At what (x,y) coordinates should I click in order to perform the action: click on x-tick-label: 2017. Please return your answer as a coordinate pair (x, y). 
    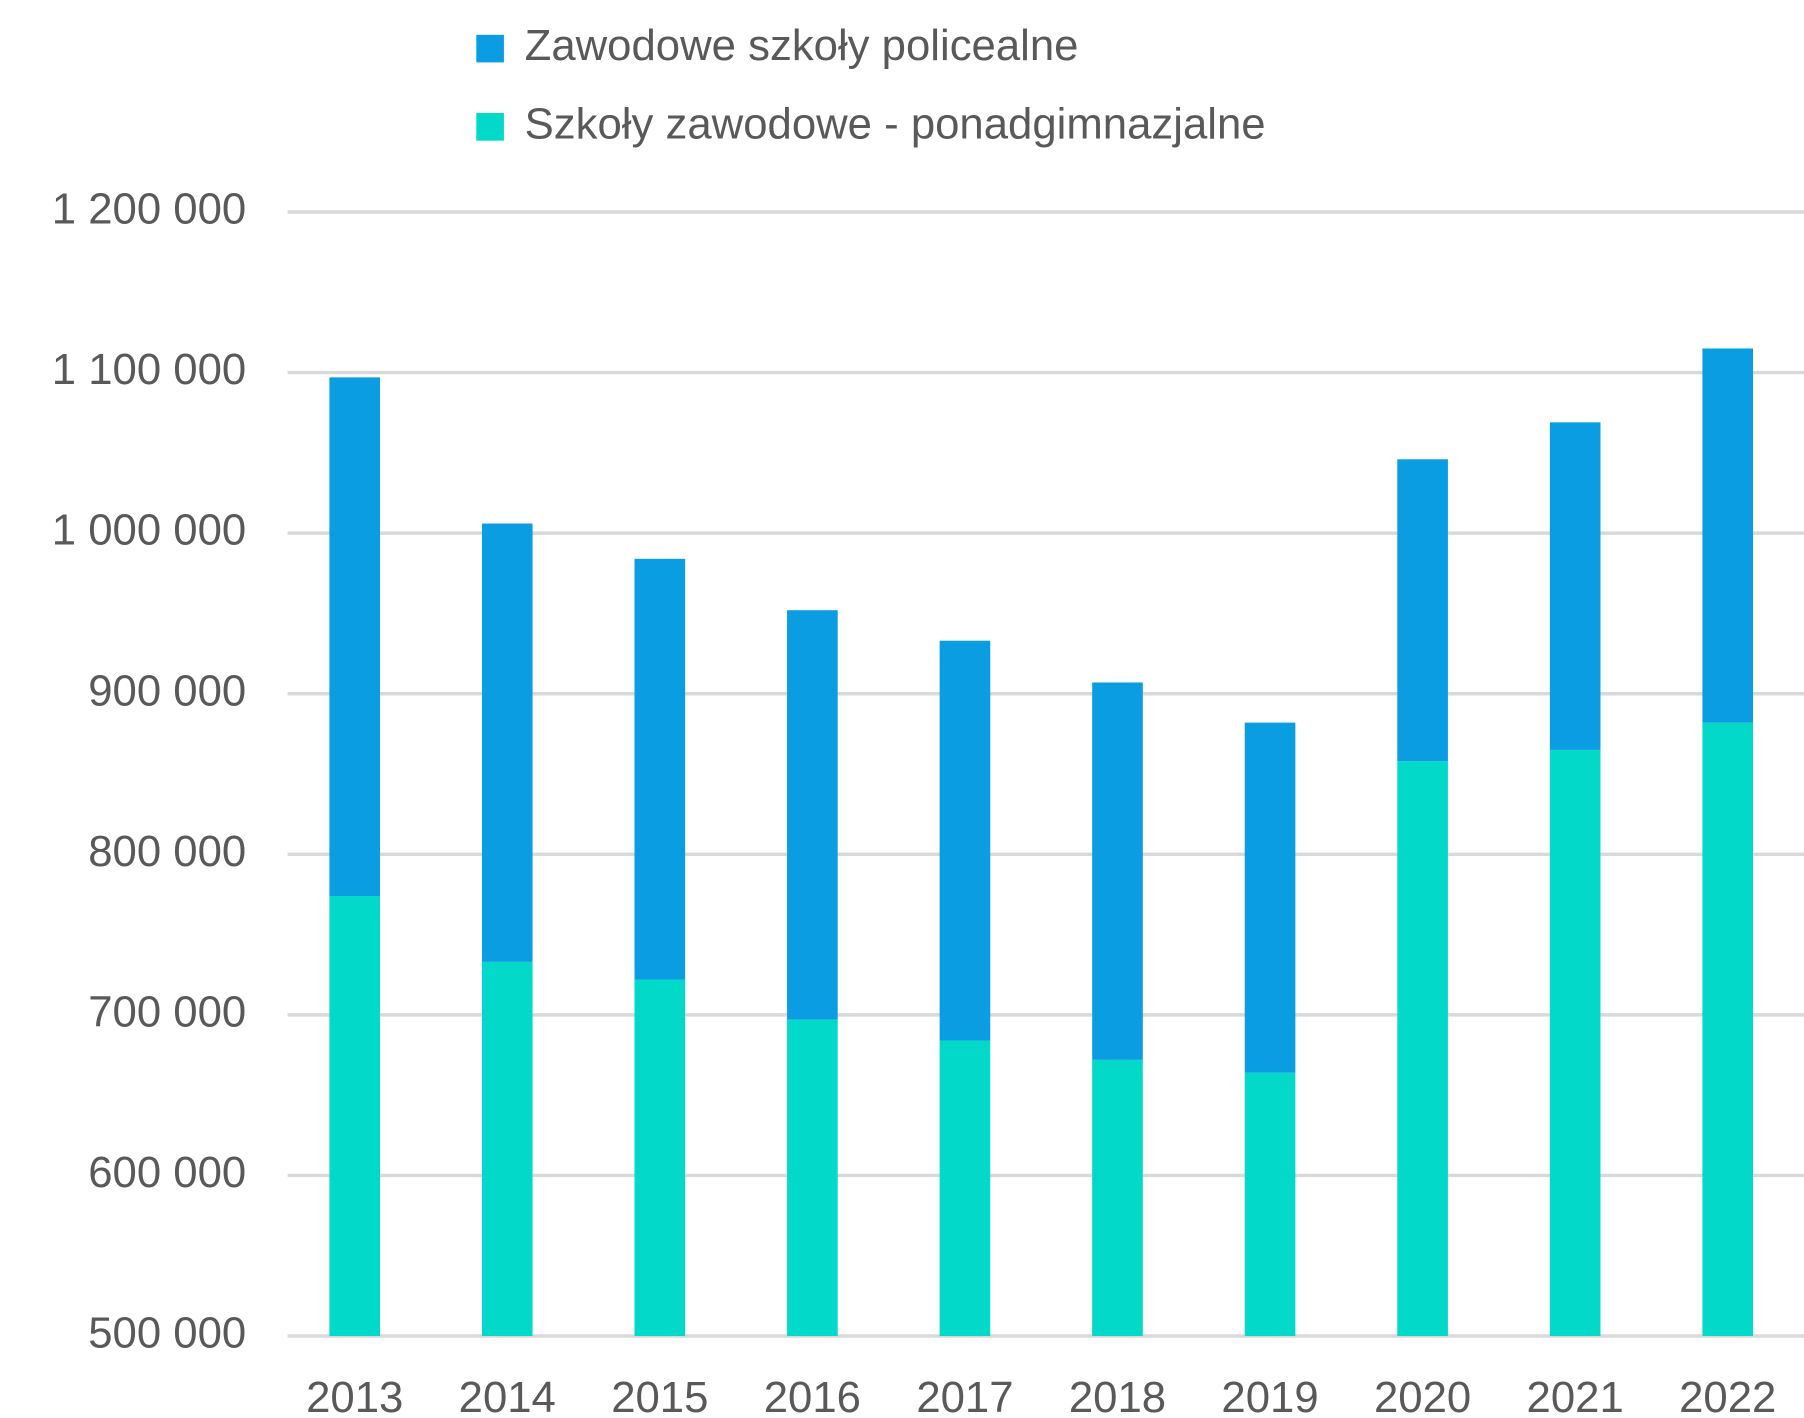
    Looking at the image, I should click on (964, 1395).